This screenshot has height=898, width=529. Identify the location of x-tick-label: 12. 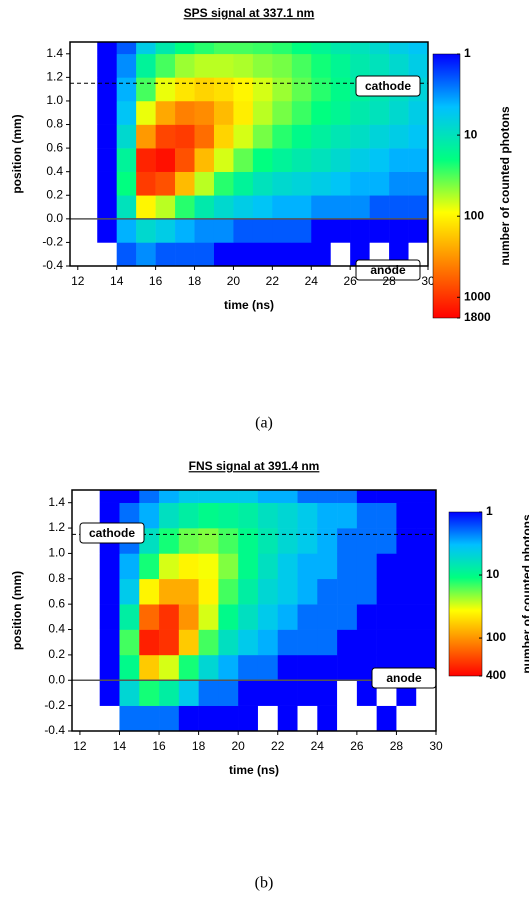
(78, 281).